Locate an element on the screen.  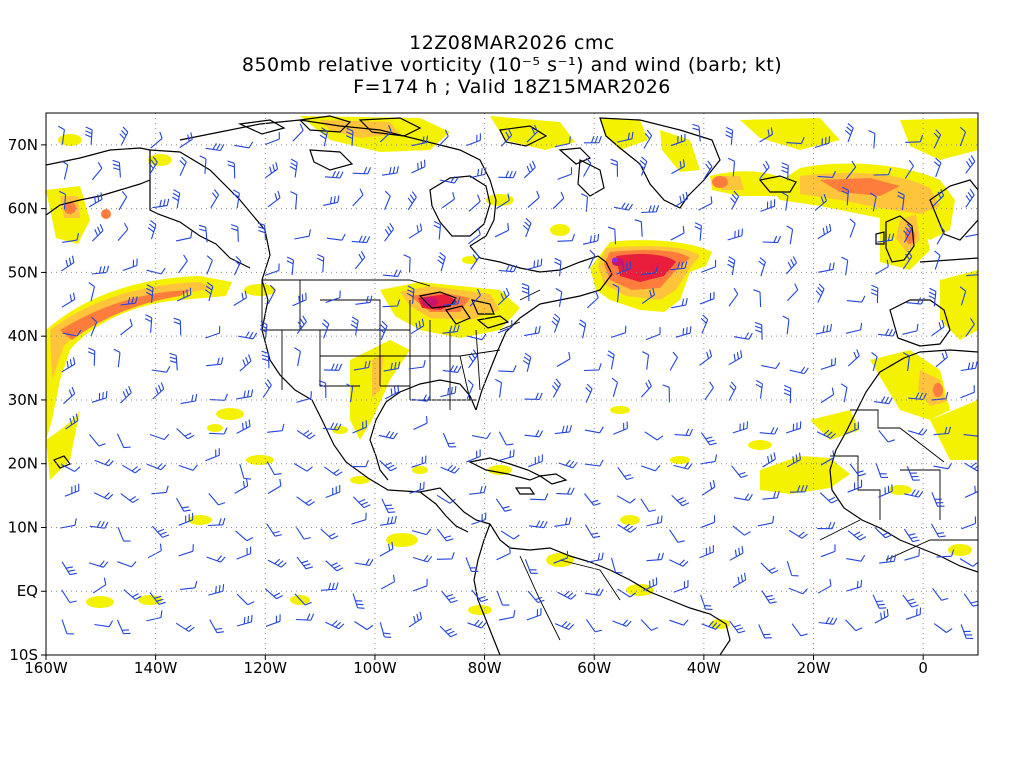
lat-tick-label: 50N is located at coordinates (23, 272).